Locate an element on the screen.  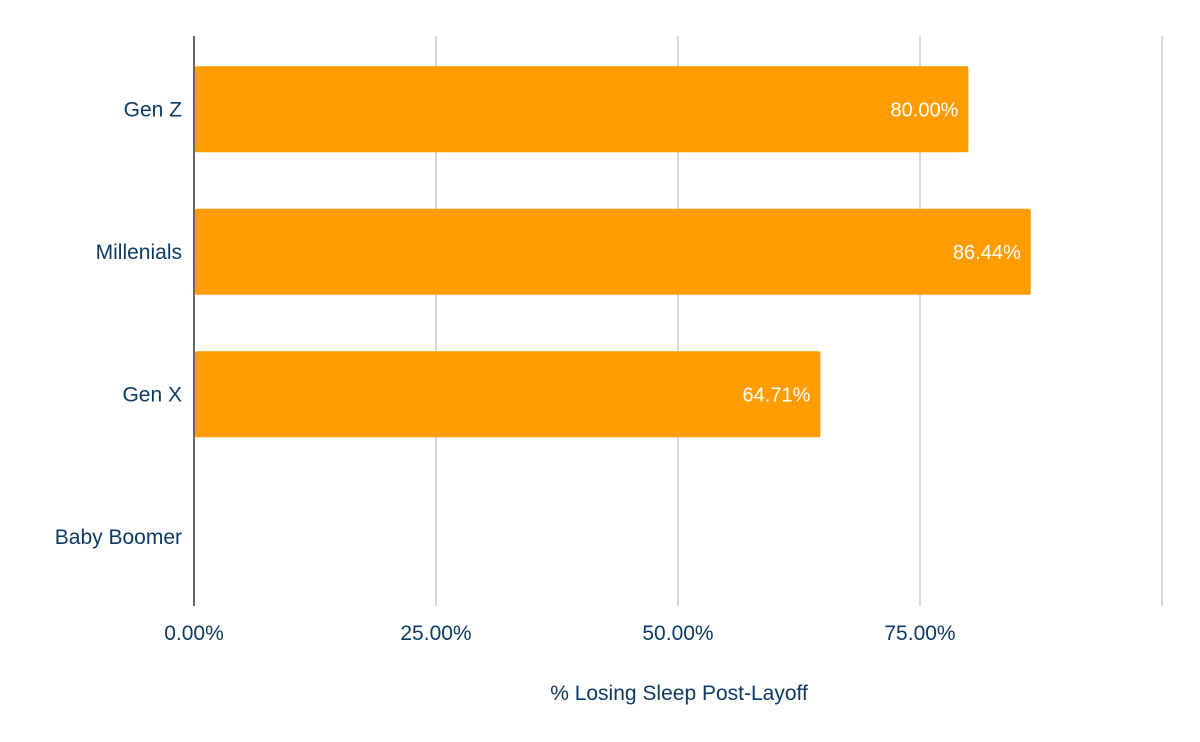
category-label-2: Gen X is located at coordinates (152, 394).